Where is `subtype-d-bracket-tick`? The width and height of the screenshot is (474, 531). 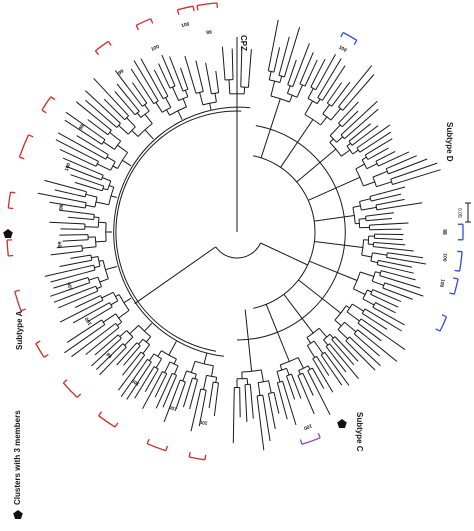 subtype-d-bracket-tick is located at coordinates (342, 35).